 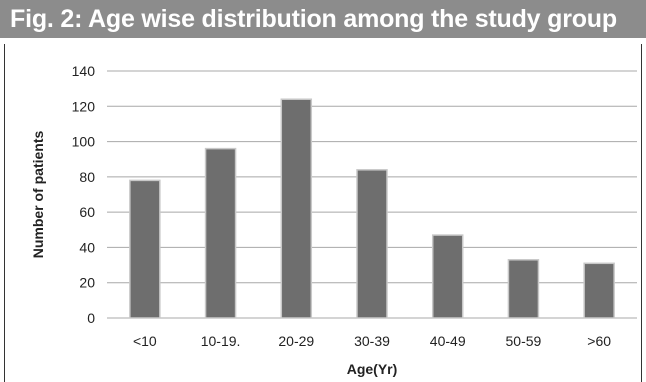 What do you see at coordinates (87, 212) in the screenshot?
I see `y-tick-label: 60` at bounding box center [87, 212].